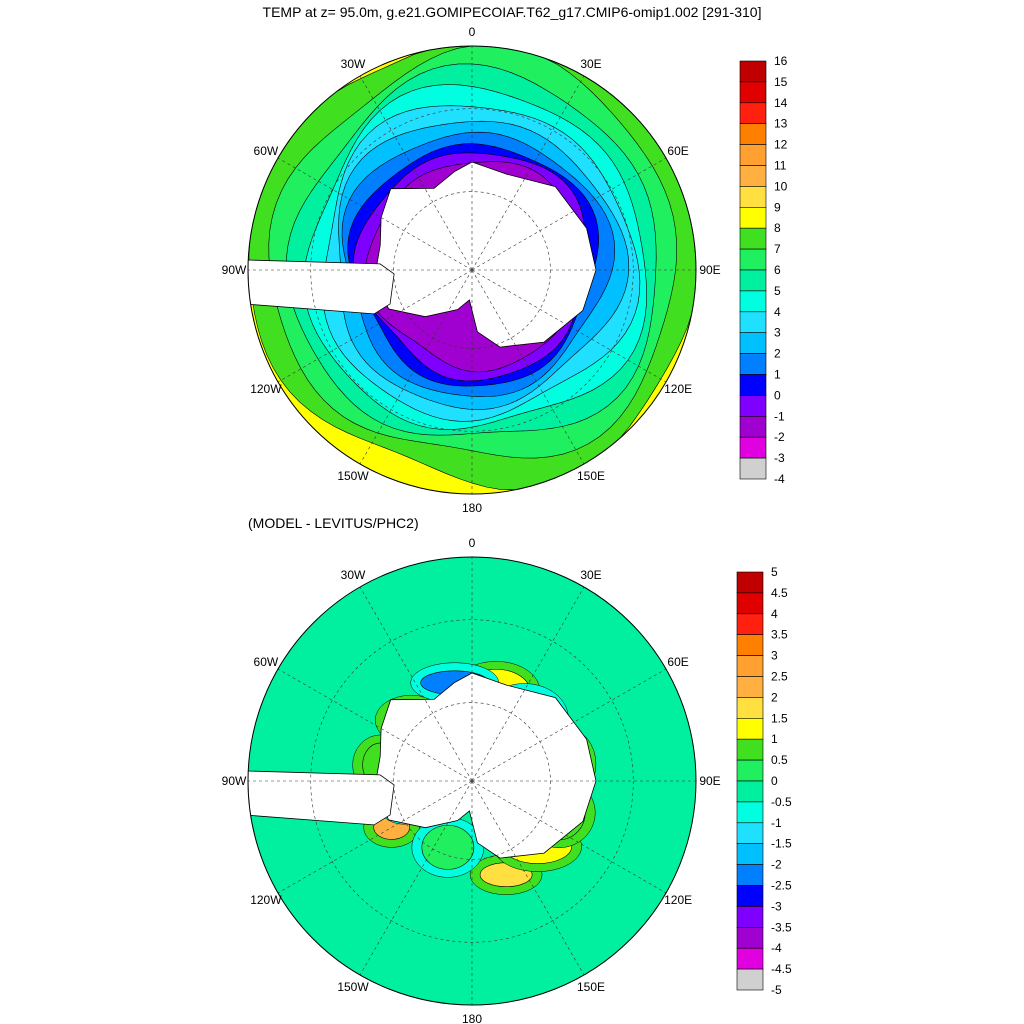 This screenshot has width=1024, height=1024. What do you see at coordinates (779, 635) in the screenshot?
I see `colorbar-label: 3.5` at bounding box center [779, 635].